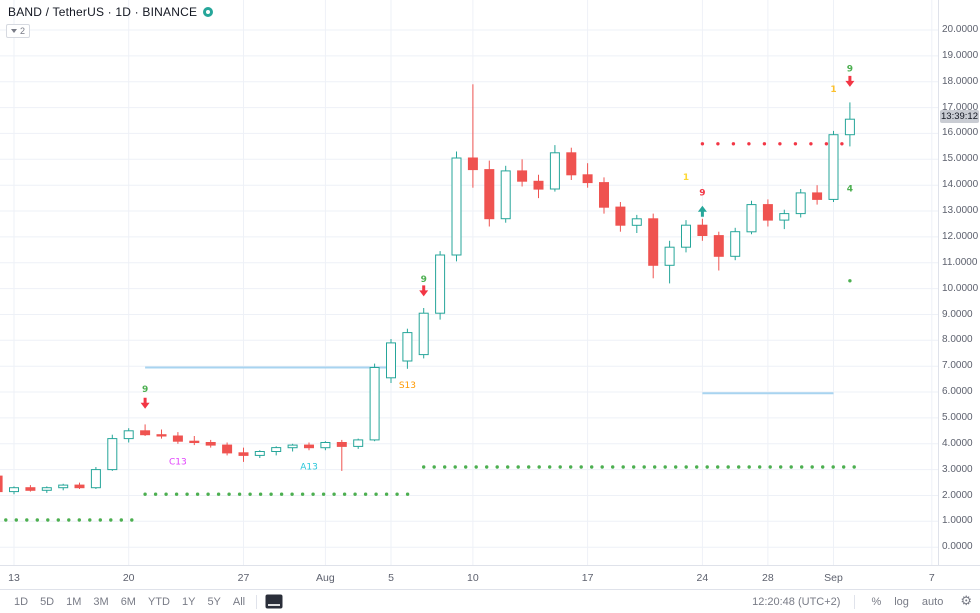 This screenshot has height=613, width=980. What do you see at coordinates (932, 601) in the screenshot?
I see `auto-scale-button: auto` at bounding box center [932, 601].